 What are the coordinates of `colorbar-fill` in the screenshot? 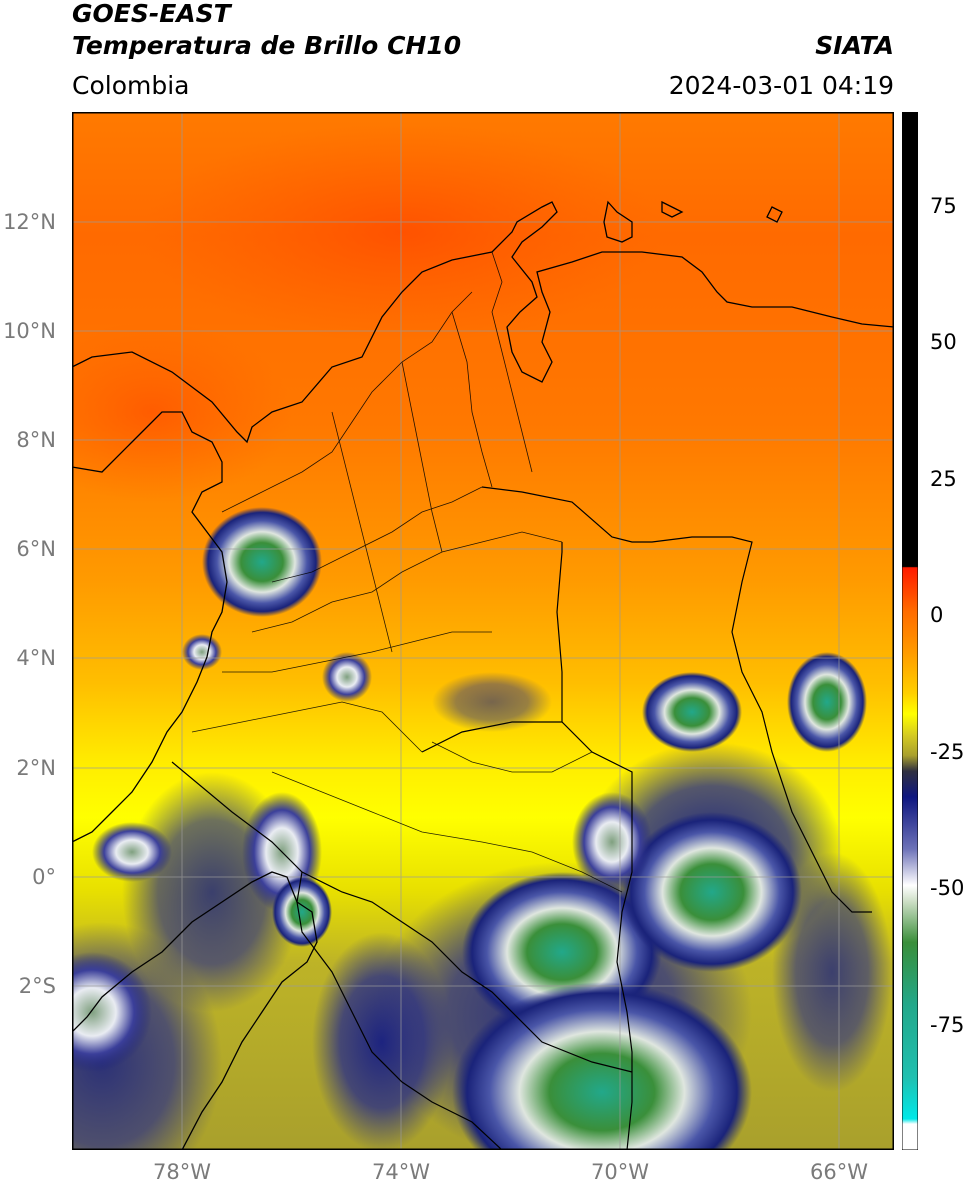 It's located at (910, 631).